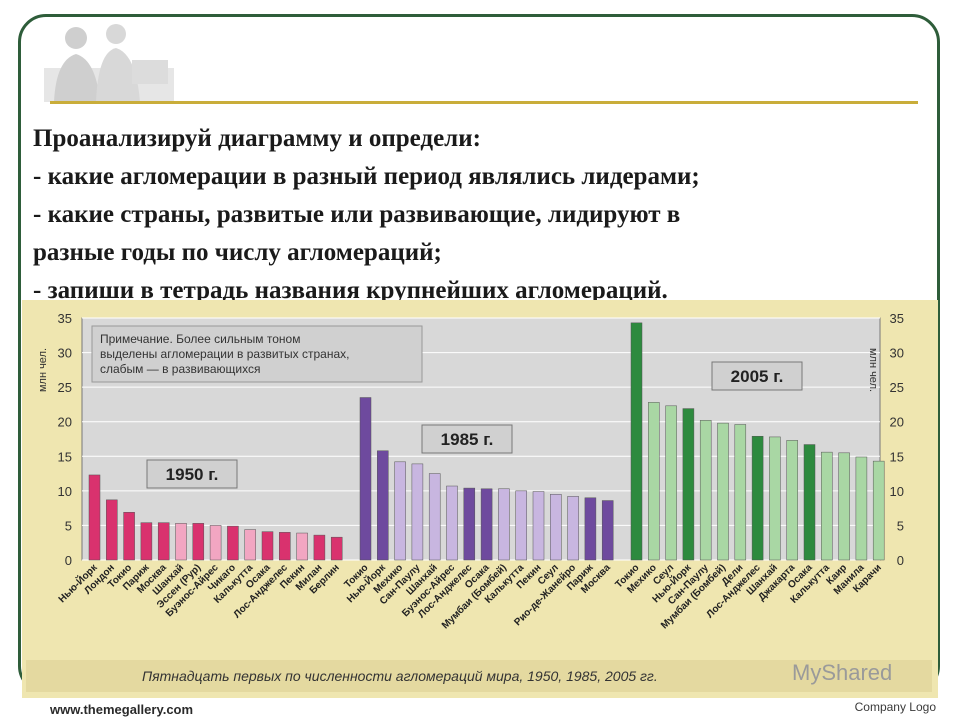 This screenshot has width=960, height=720. Describe the element at coordinates (900, 525) in the screenshot. I see `y-tick-label-right: 5` at that location.